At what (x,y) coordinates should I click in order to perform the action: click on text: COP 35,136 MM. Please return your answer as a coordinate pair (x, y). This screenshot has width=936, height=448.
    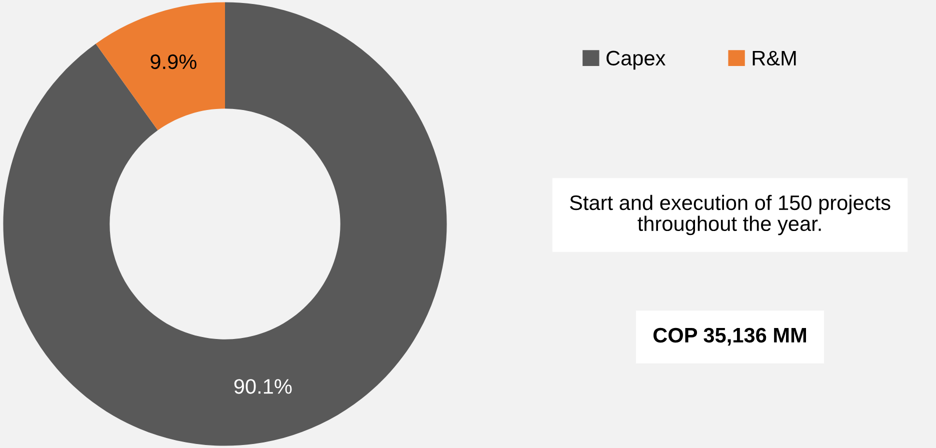
    Looking at the image, I should click on (729, 337).